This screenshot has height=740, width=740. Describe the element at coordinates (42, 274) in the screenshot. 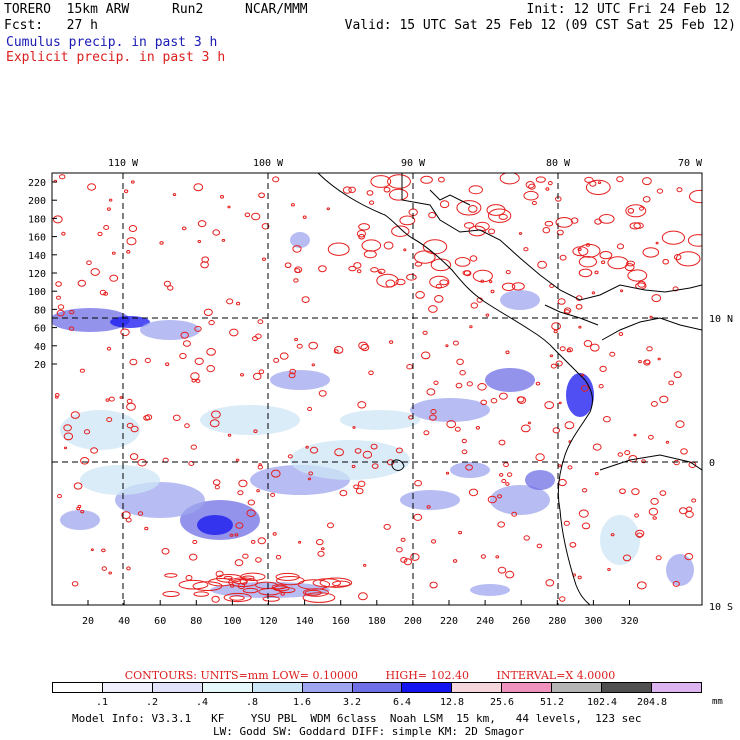

I see `y-axis: 220 200 180 160 140 120 100 80 60 40 20` at that location.